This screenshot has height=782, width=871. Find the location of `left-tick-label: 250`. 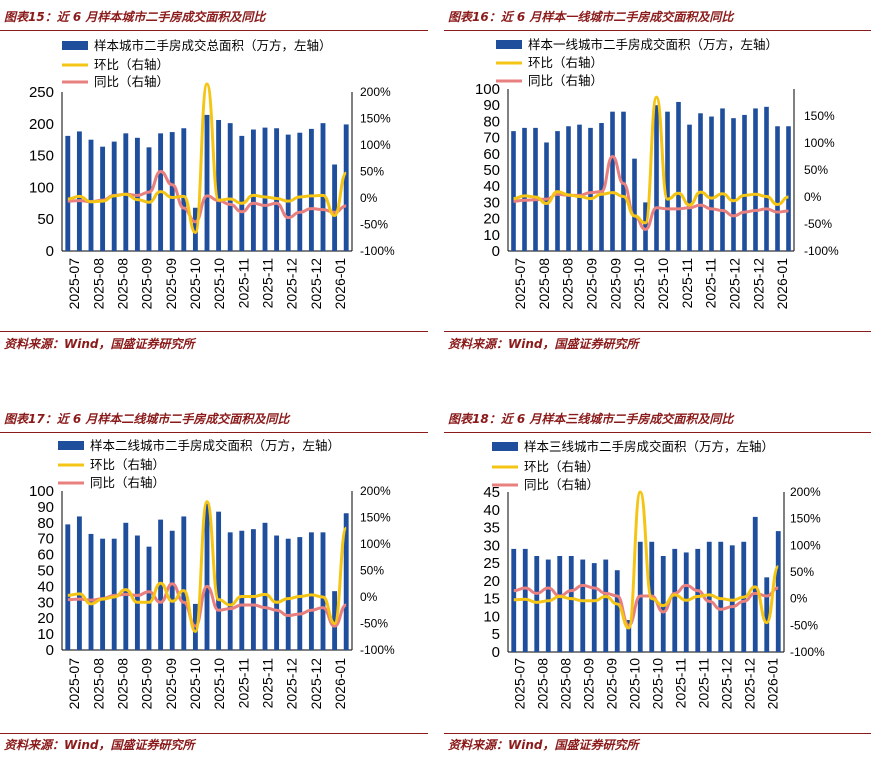

left-tick-label: 250 is located at coordinates (41, 92).